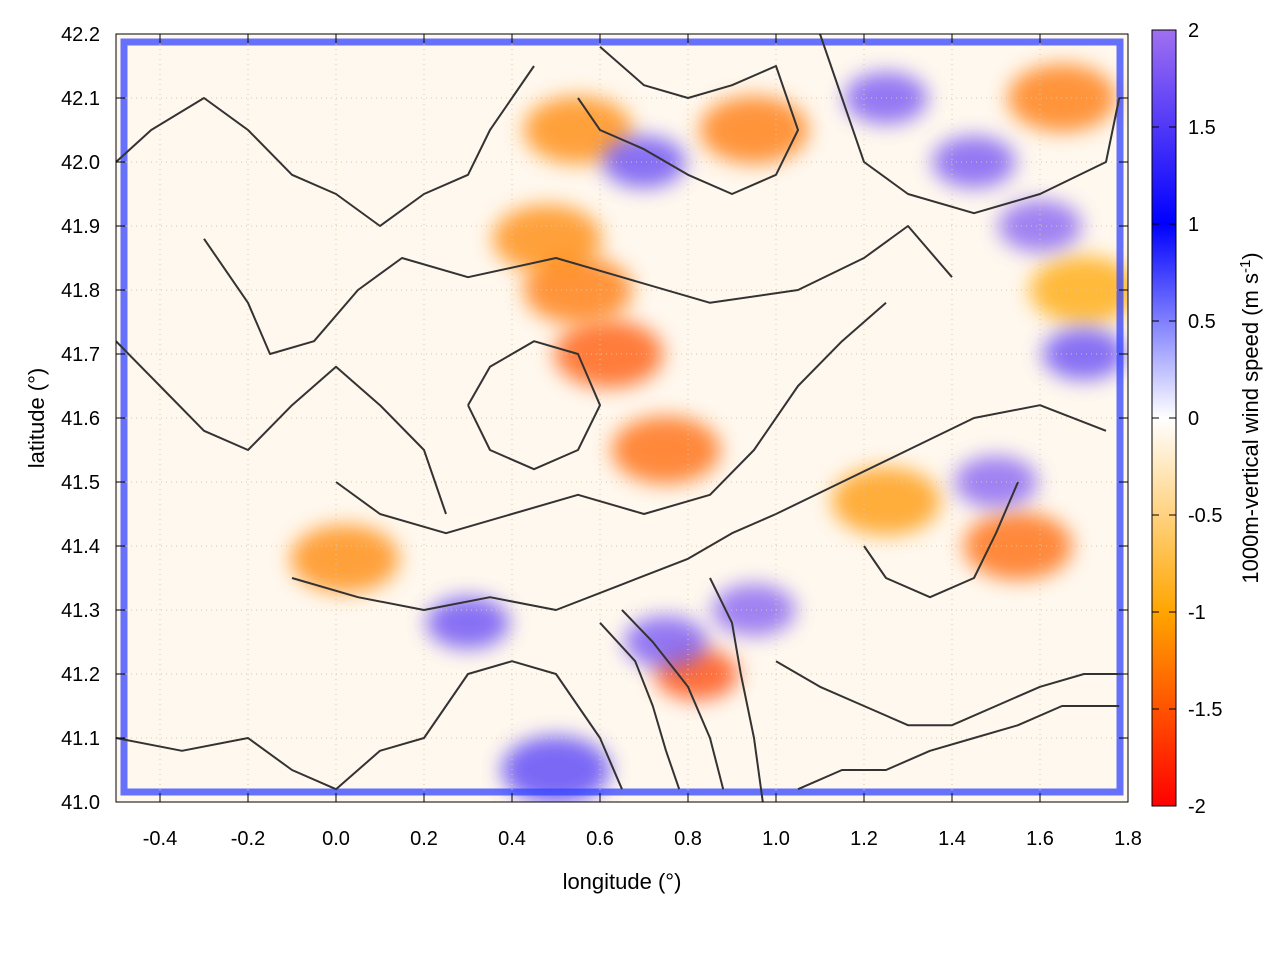 The height and width of the screenshot is (960, 1280). I want to click on colorbar-tick-label: 0.5, so click(1202, 322).